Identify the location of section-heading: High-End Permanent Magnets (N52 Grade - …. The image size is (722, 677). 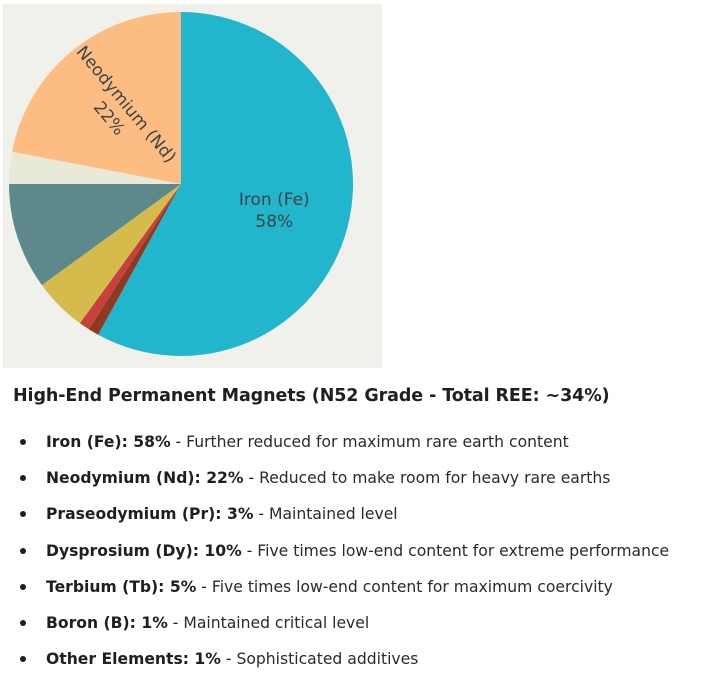
(311, 396).